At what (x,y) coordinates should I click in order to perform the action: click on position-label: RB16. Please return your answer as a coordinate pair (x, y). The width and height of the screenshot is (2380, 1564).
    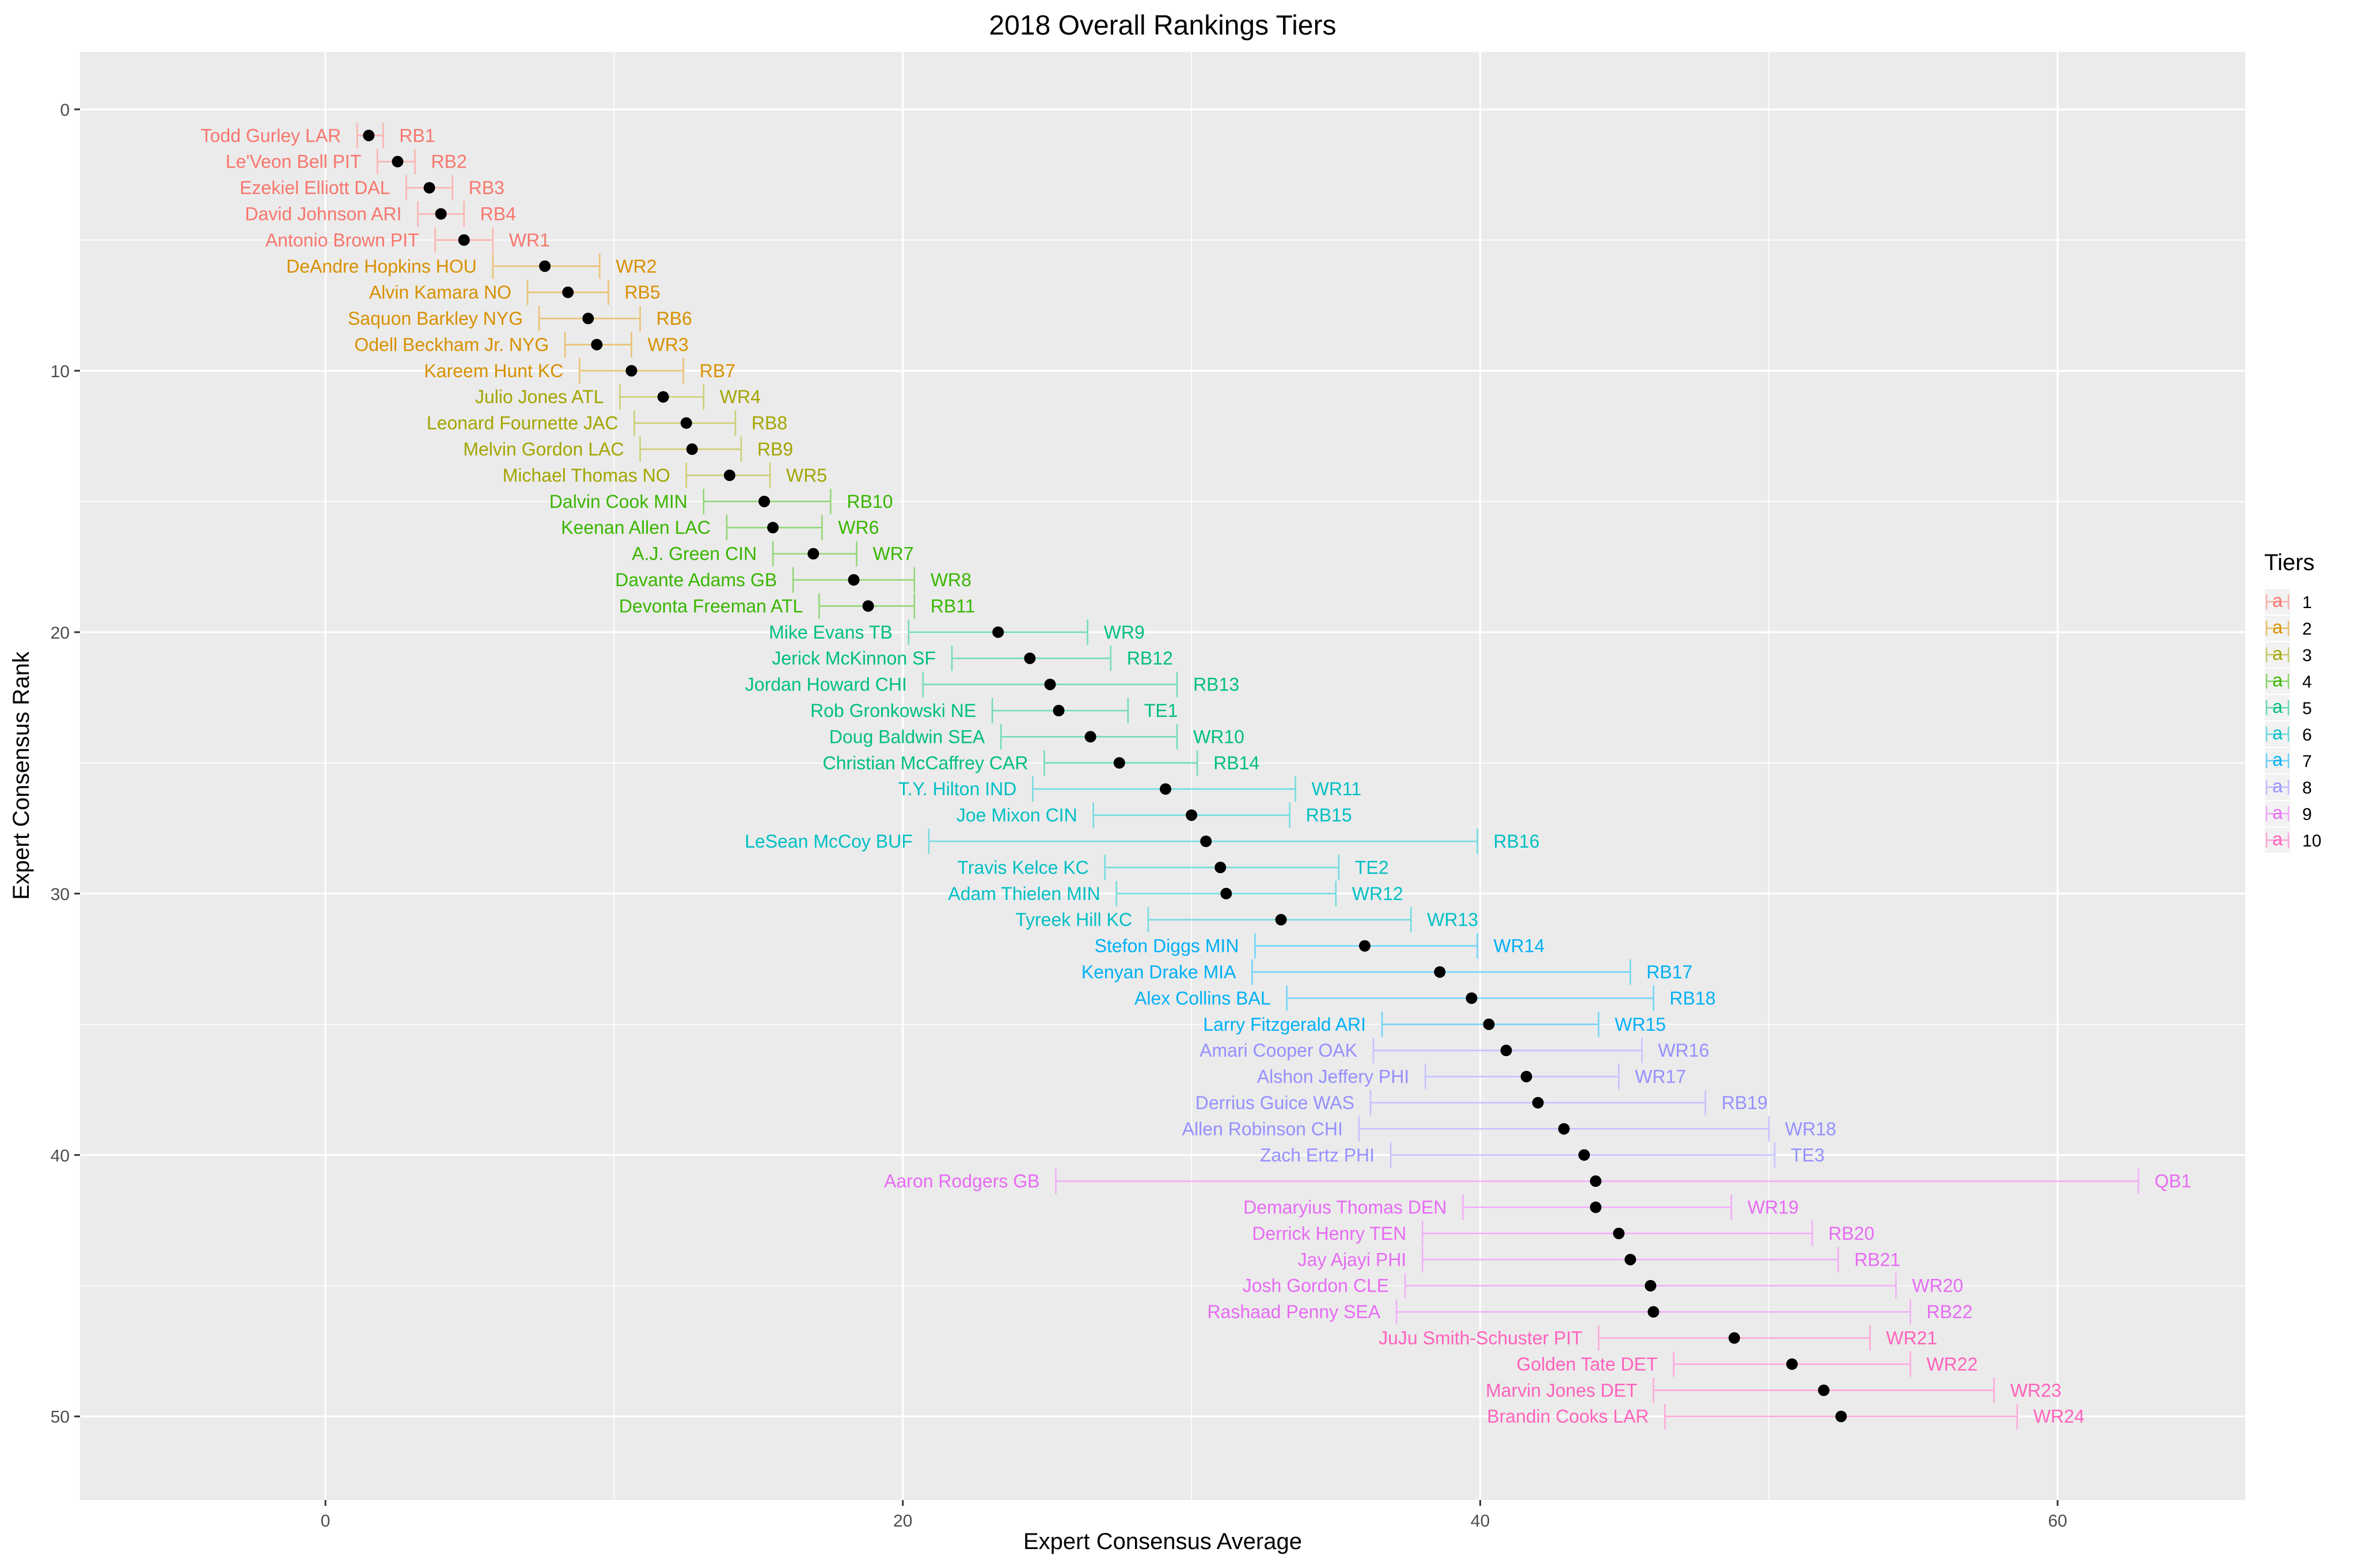
    Looking at the image, I should click on (1516, 841).